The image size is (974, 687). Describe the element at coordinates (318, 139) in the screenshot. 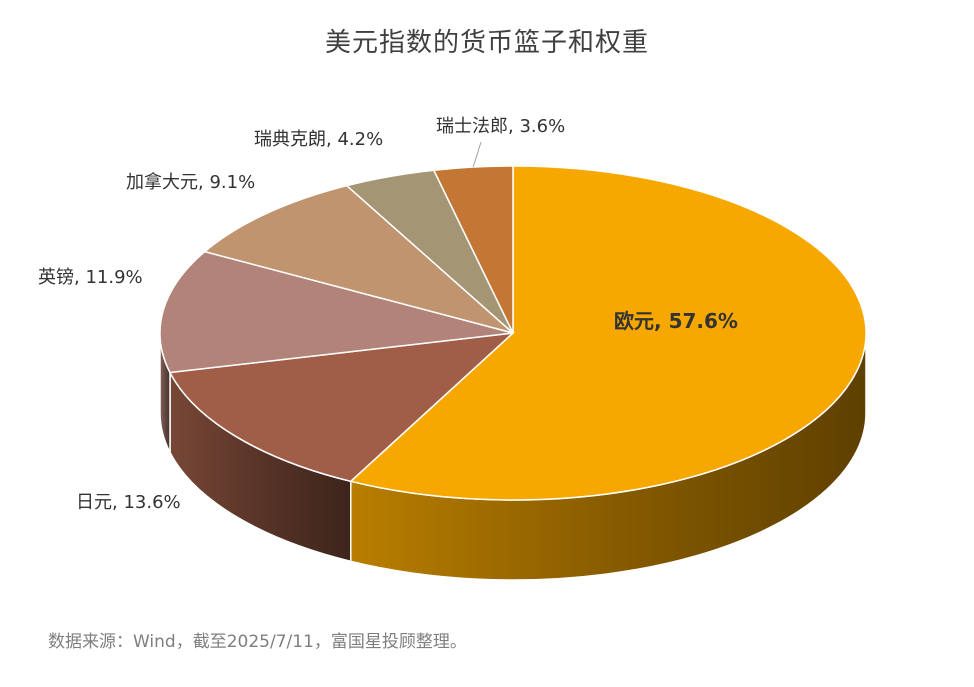

I see `slice-label-4: 瑞典克朗, 4.2%` at that location.